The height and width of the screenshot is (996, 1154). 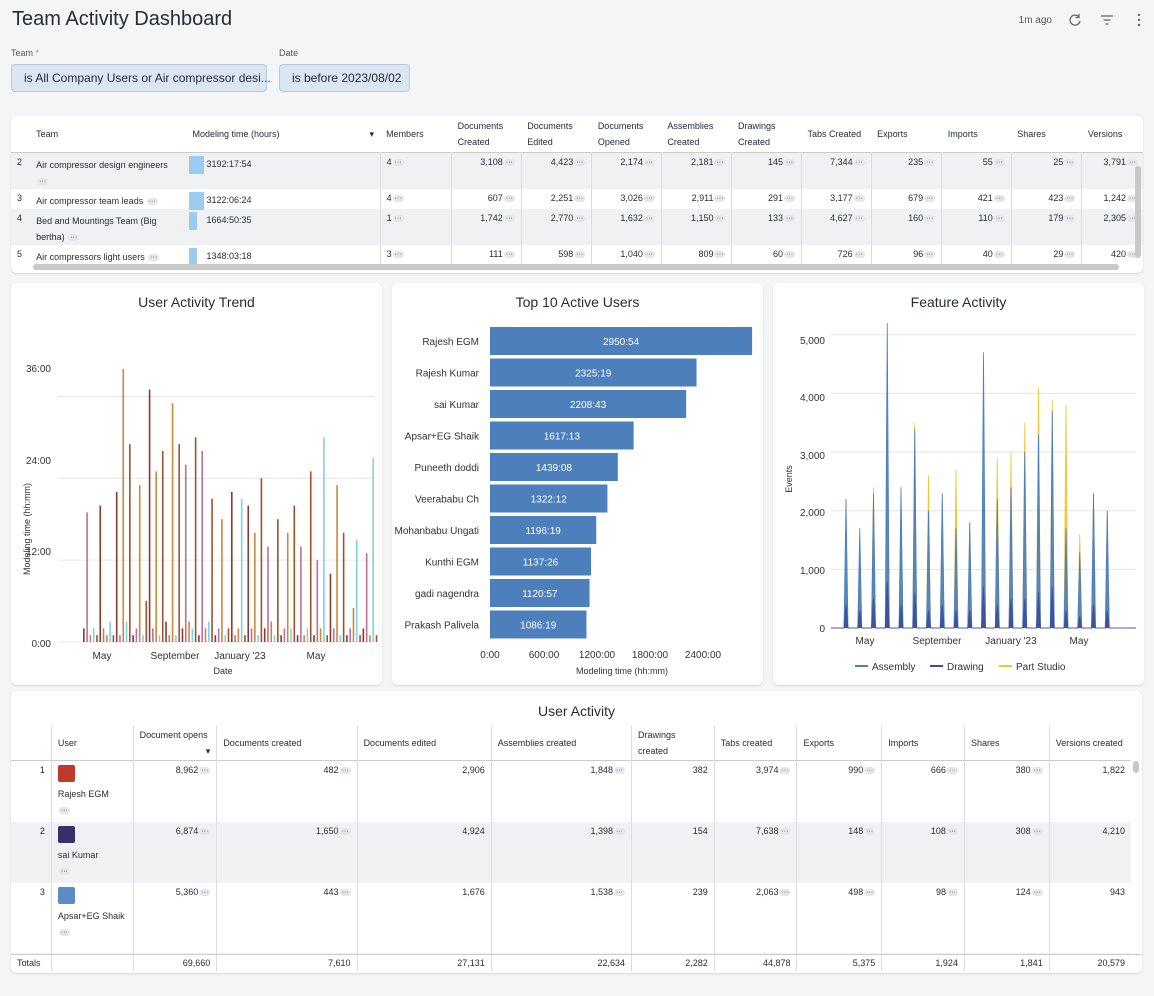 I want to click on date-filter-pill: is before 2023/08/02, so click(x=344, y=78).